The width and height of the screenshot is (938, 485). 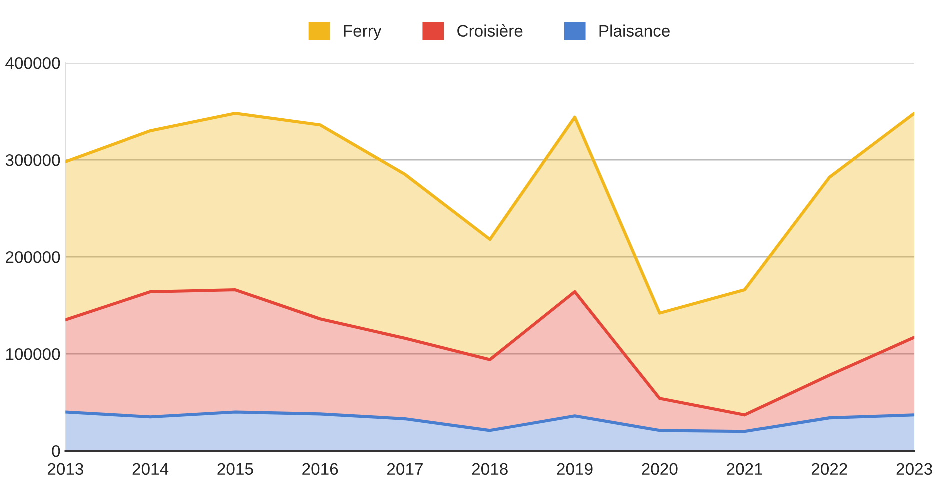 I want to click on y-tick-label: 400000, so click(x=33, y=63).